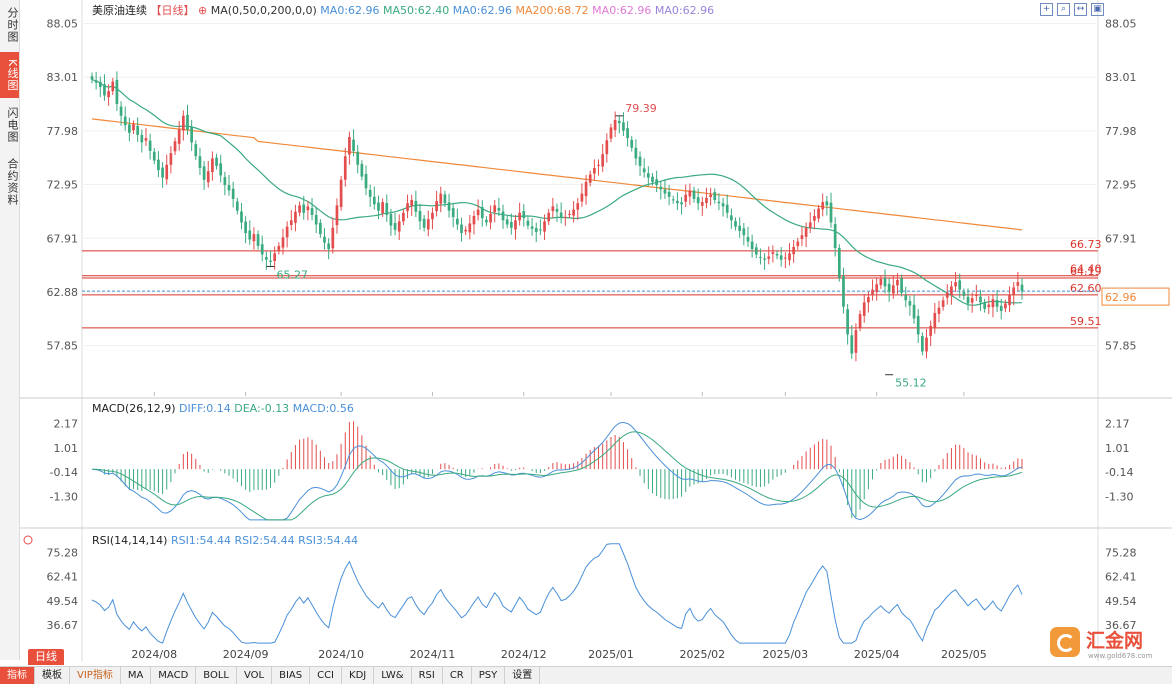 The width and height of the screenshot is (1172, 684). Describe the element at coordinates (1121, 131) in the screenshot. I see `price-tick-right: 77.98` at that location.